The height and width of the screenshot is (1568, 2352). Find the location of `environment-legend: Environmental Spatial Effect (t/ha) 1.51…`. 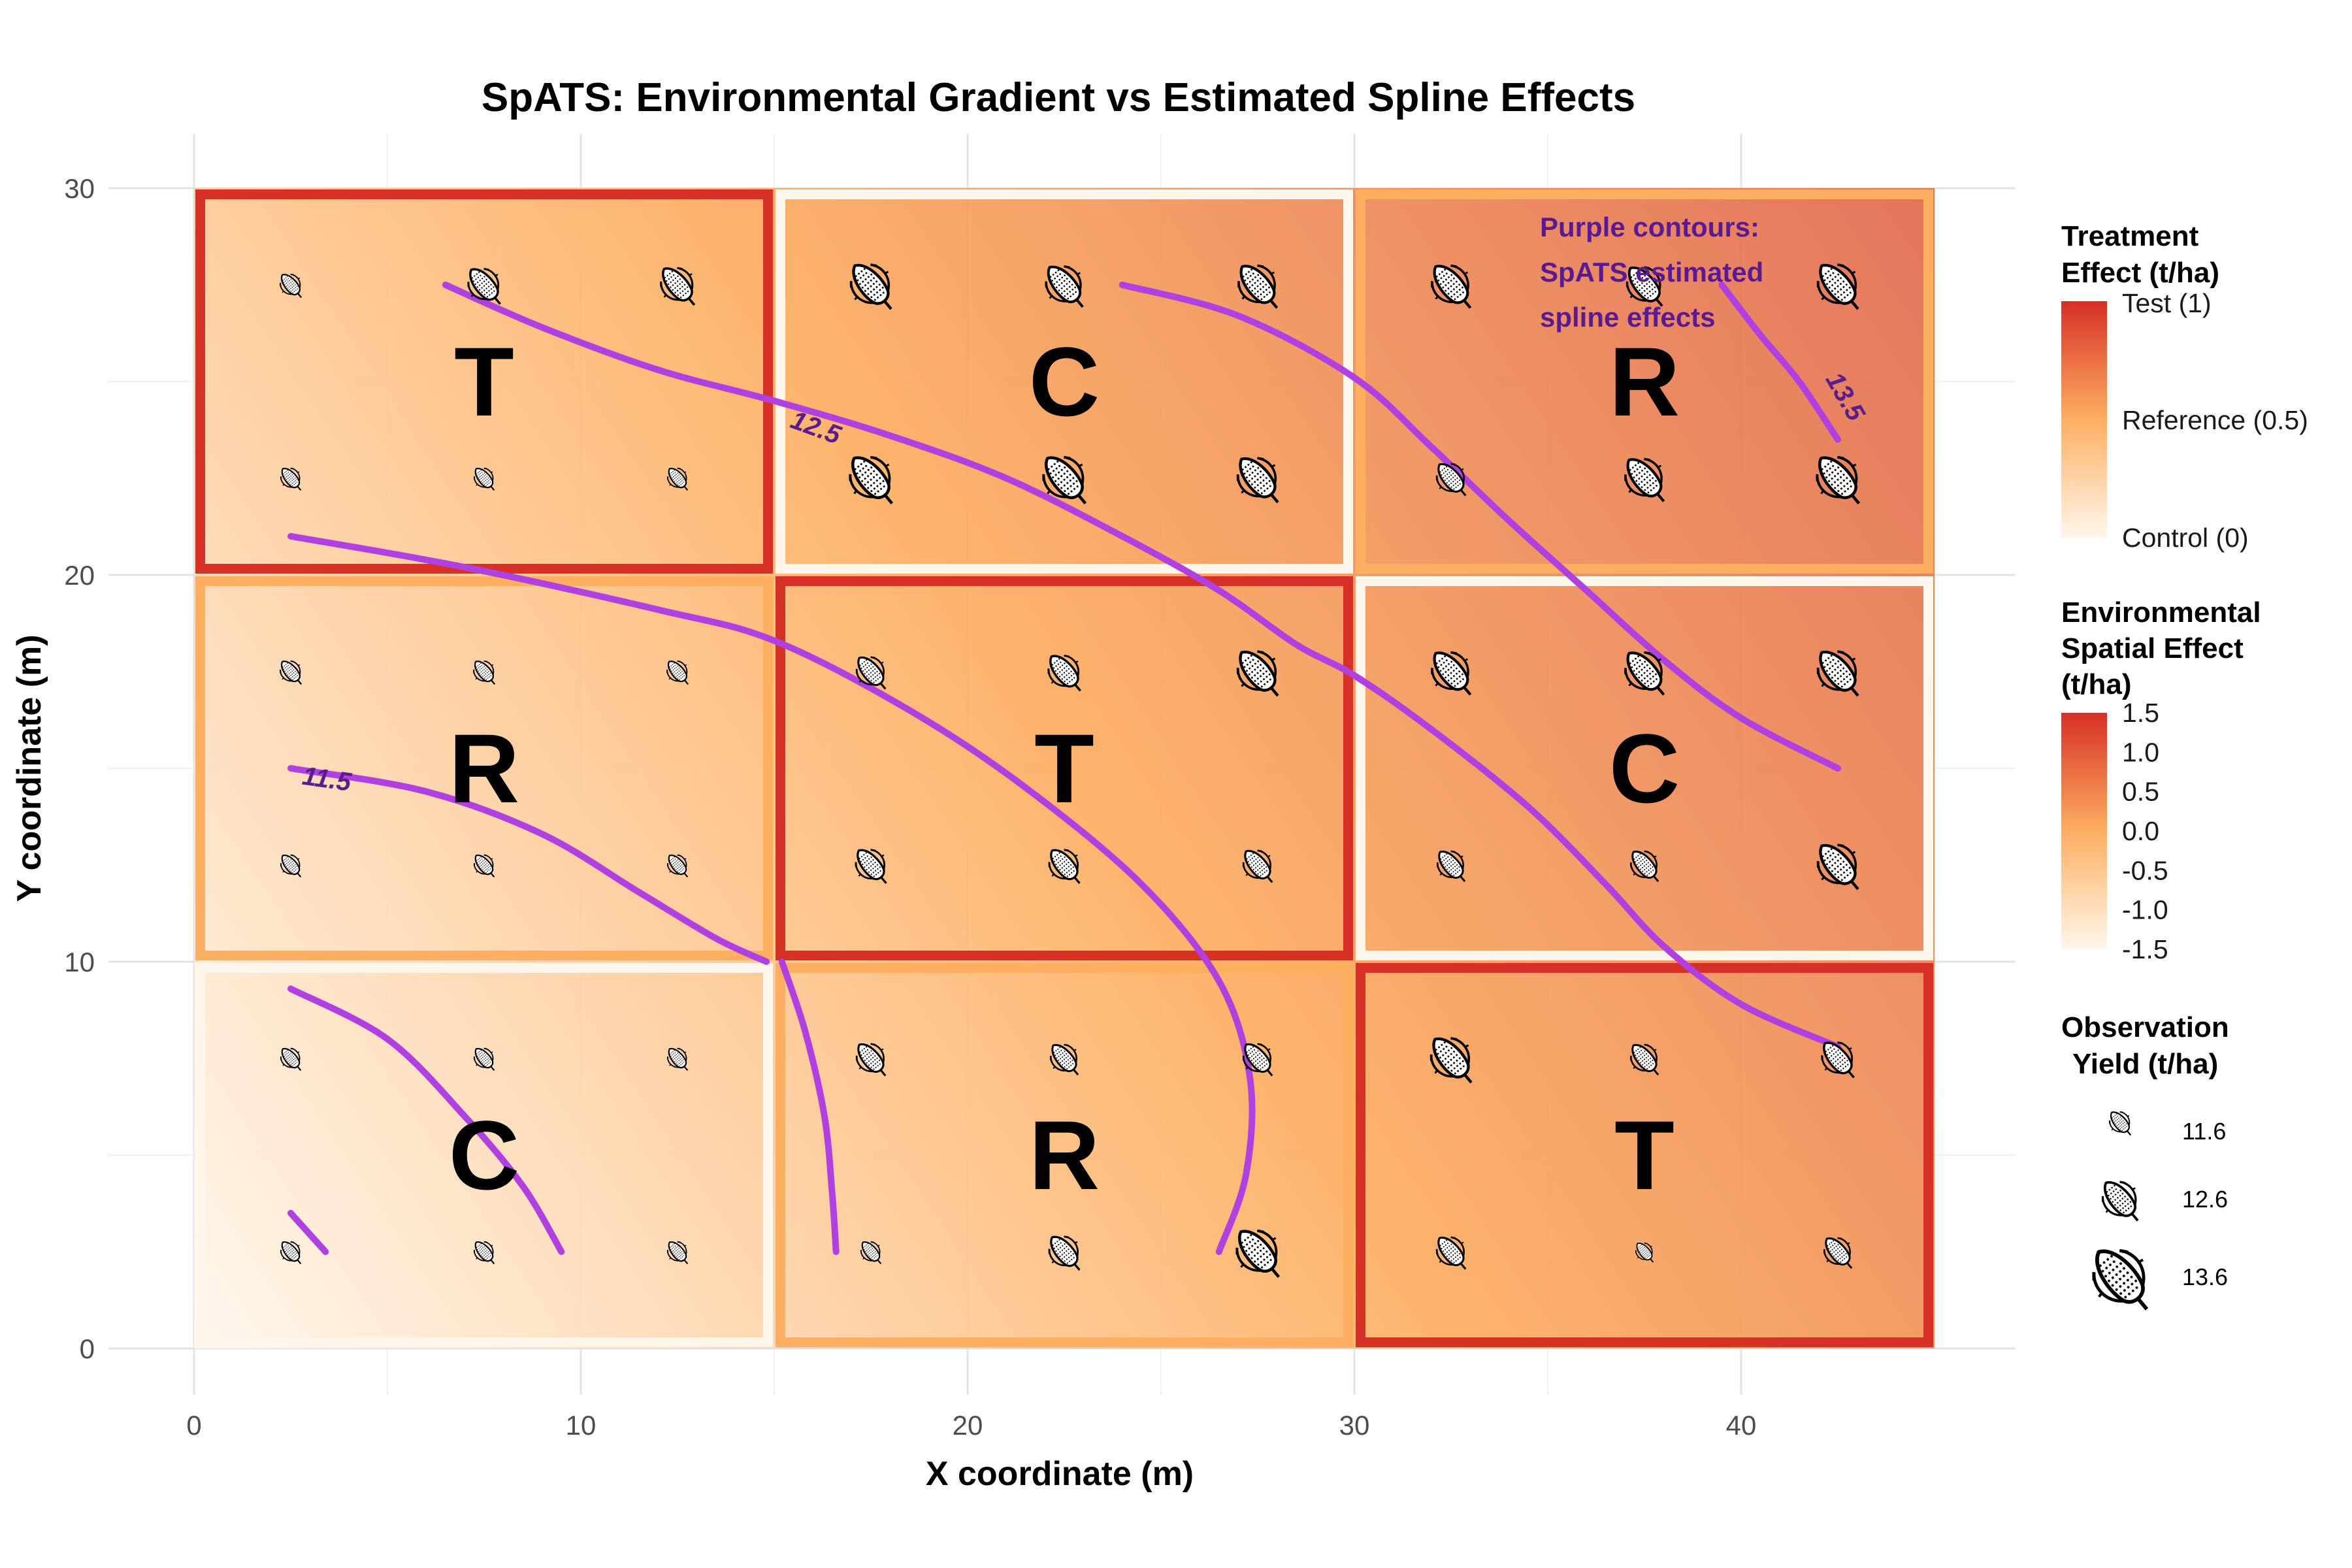

environment-legend: Environmental Spatial Effect (t/ha) 1.51… is located at coordinates (2161, 780).